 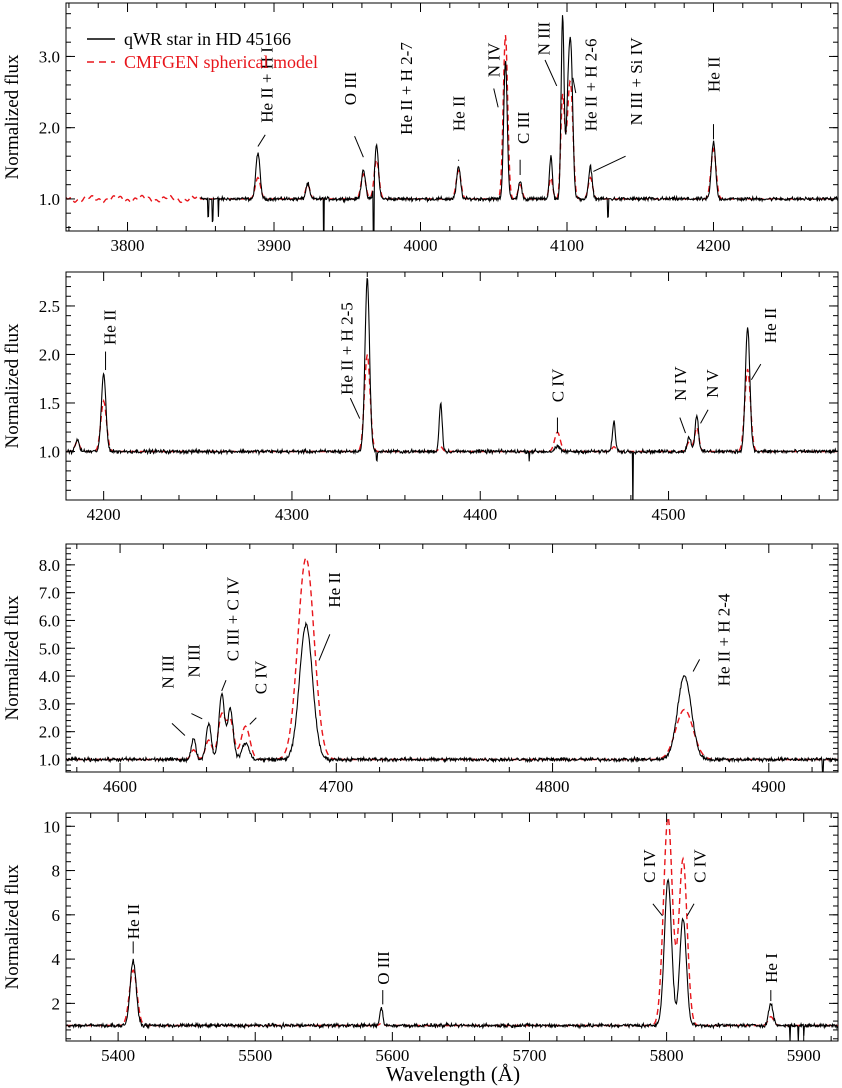 I want to click on legend-observed-label: qWR star in HD 45166, so click(x=207, y=39).